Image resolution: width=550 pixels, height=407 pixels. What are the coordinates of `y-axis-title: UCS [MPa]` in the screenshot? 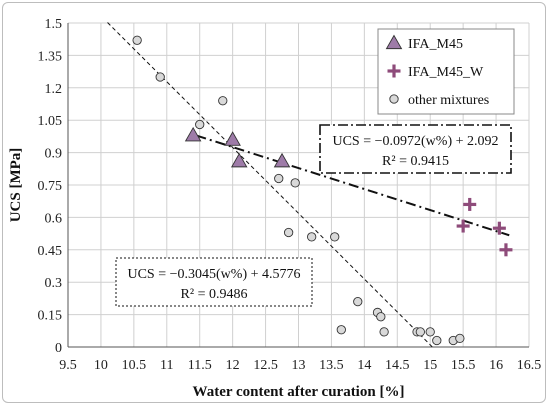 It's located at (16, 185).